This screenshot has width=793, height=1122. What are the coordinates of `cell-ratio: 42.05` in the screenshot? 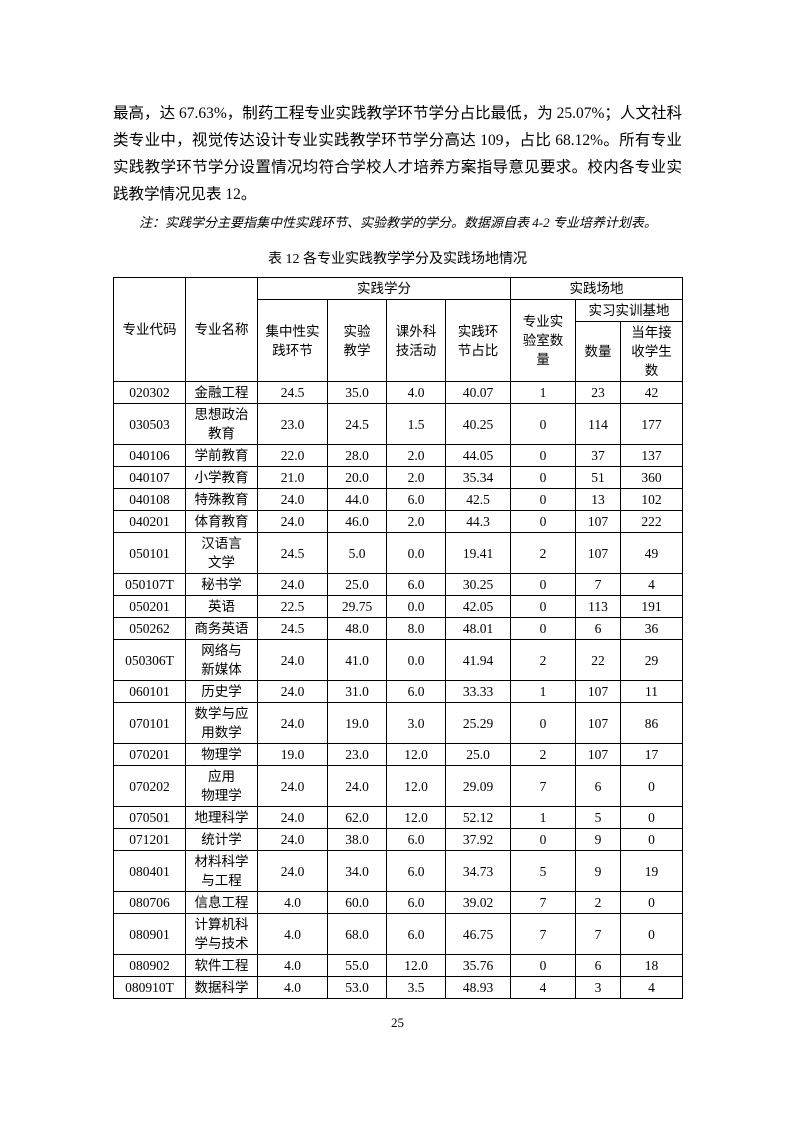 It's located at (478, 606).